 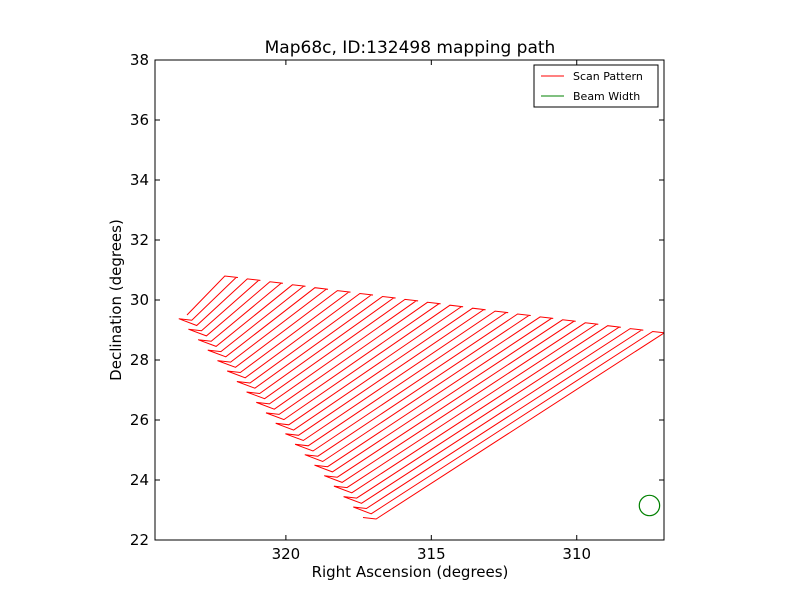 I want to click on y-tick-label: 32, so click(x=139, y=240).